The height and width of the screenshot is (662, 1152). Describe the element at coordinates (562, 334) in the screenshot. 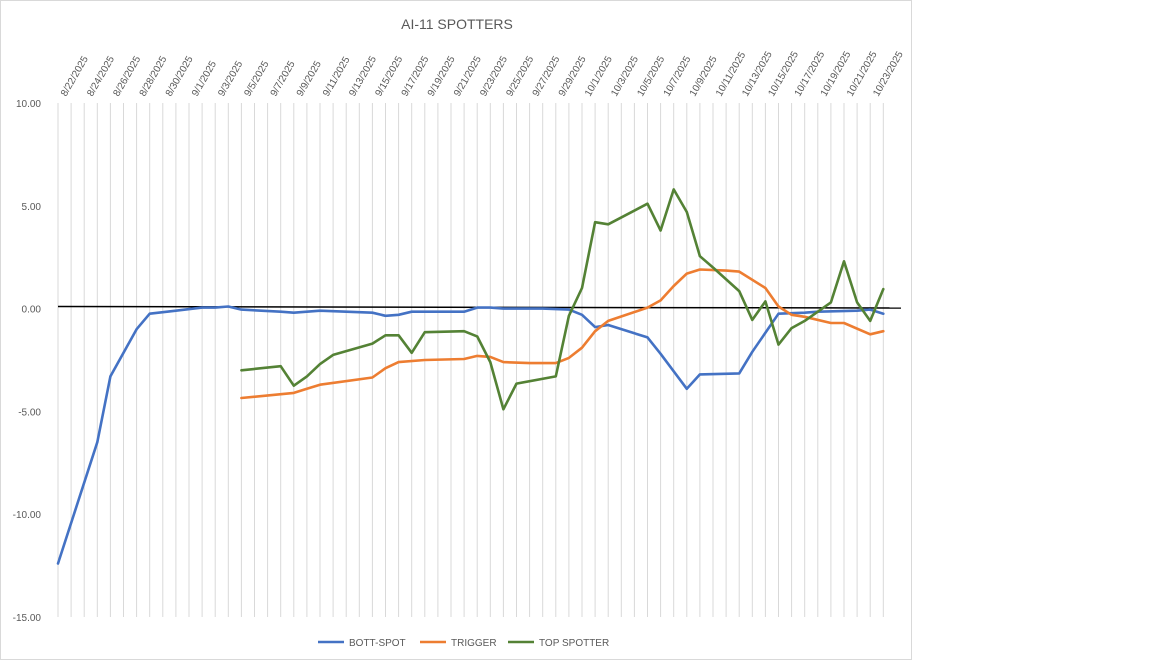

I see `series-line-trigger` at that location.